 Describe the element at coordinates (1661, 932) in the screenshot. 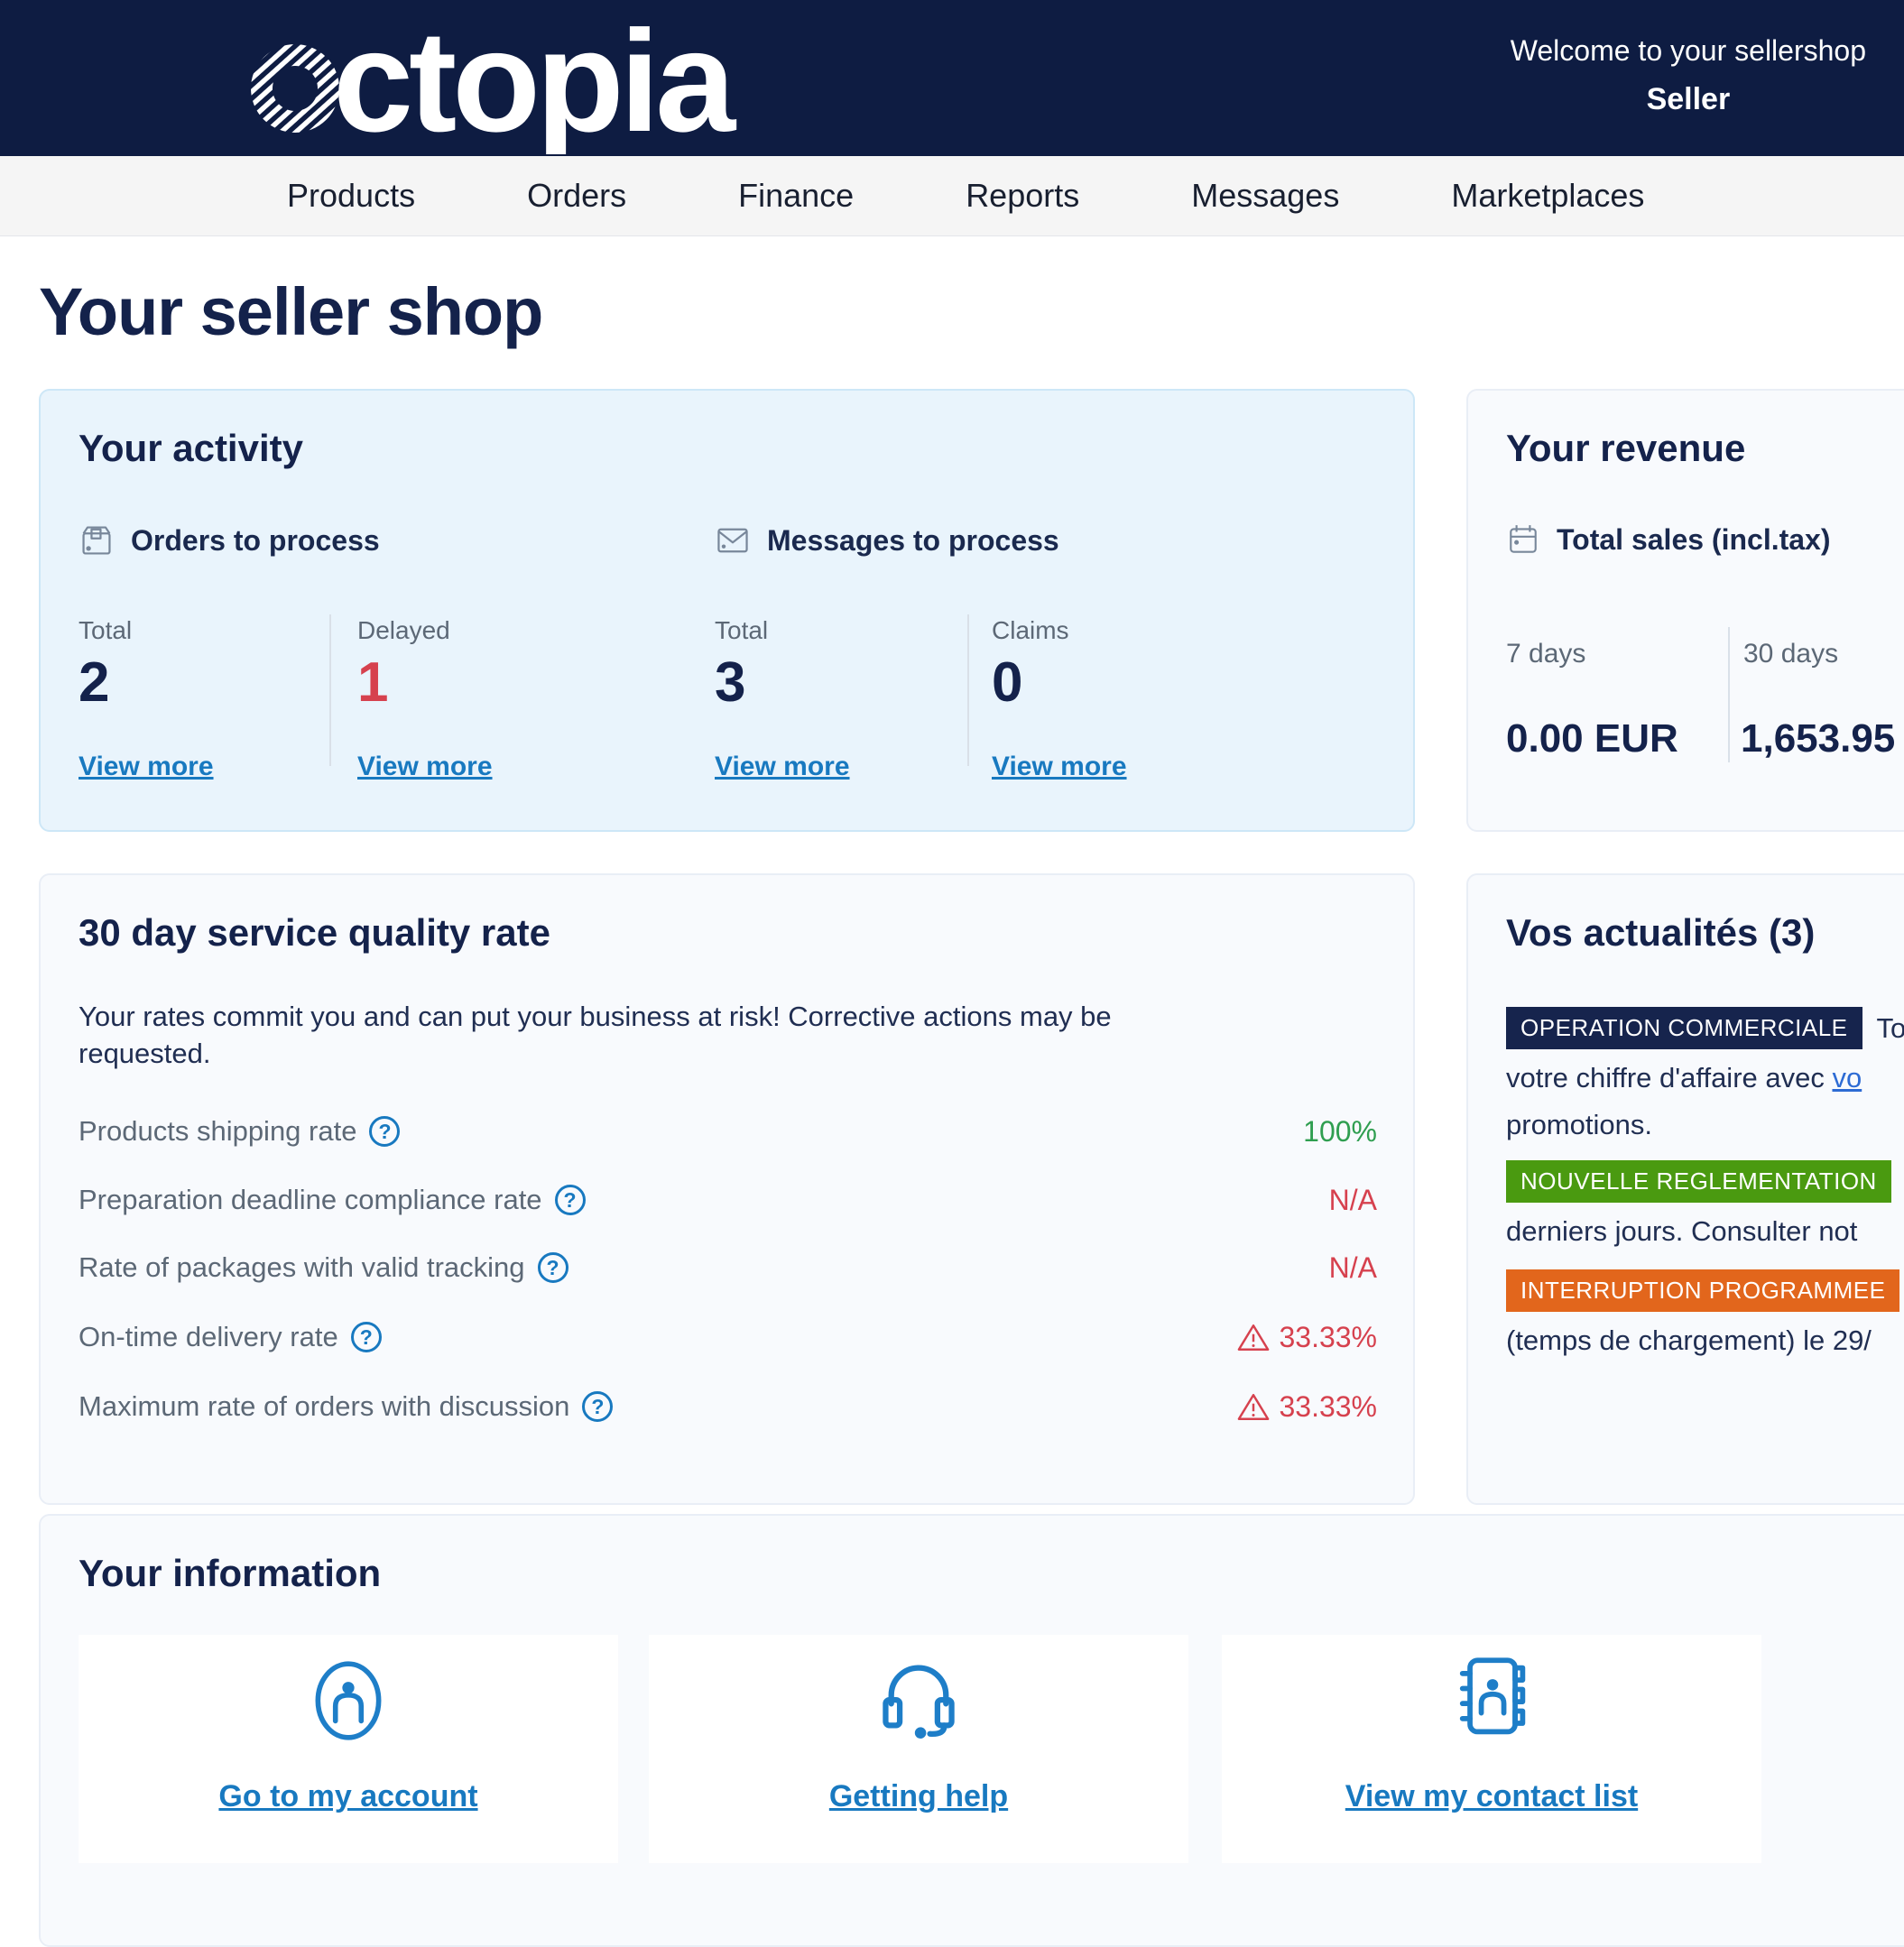

I see `news-title: Vos actualités (3)` at that location.